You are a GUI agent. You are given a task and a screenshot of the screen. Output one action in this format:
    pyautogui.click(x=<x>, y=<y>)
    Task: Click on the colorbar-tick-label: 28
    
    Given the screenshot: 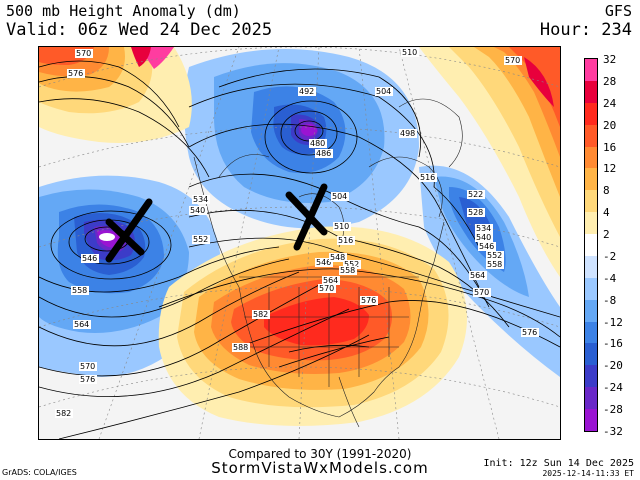 What is the action you would take?
    pyautogui.click(x=610, y=81)
    